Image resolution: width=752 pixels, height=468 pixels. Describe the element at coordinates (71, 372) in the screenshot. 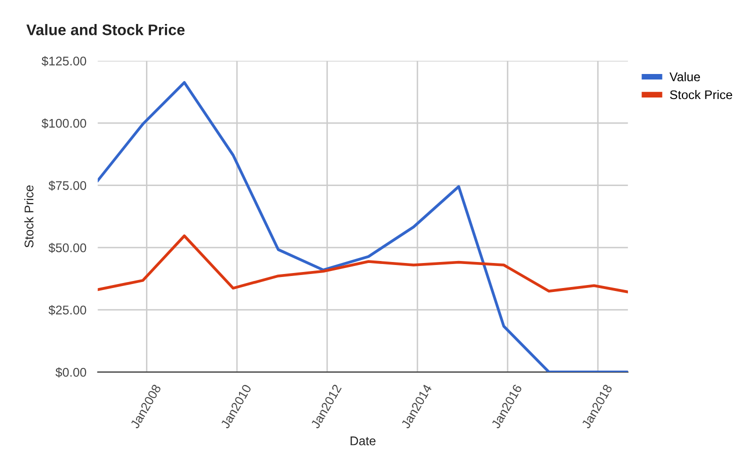

I see `y-tick-label: $0.00` at that location.